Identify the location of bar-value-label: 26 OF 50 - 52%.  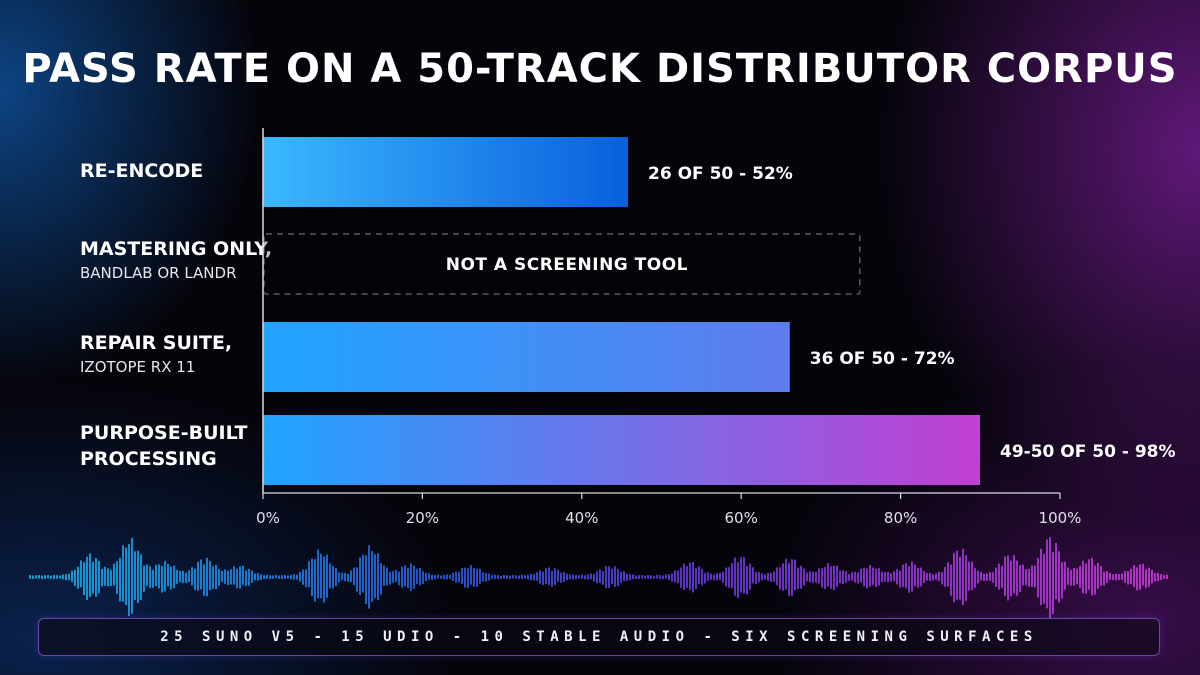
(720, 174).